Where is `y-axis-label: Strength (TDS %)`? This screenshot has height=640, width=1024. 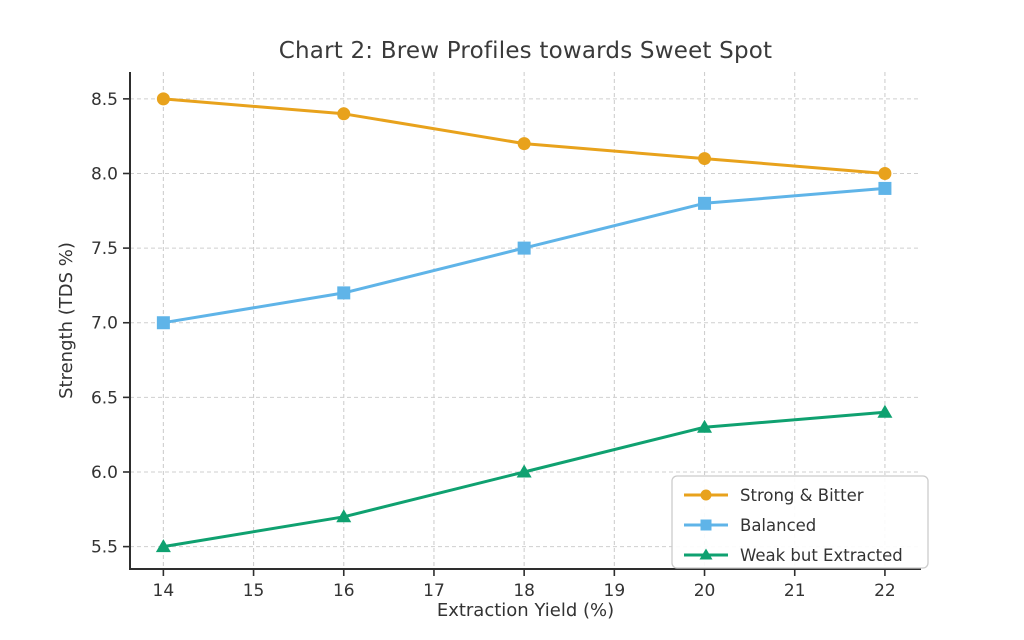 y-axis-label: Strength (TDS %) is located at coordinates (66, 320).